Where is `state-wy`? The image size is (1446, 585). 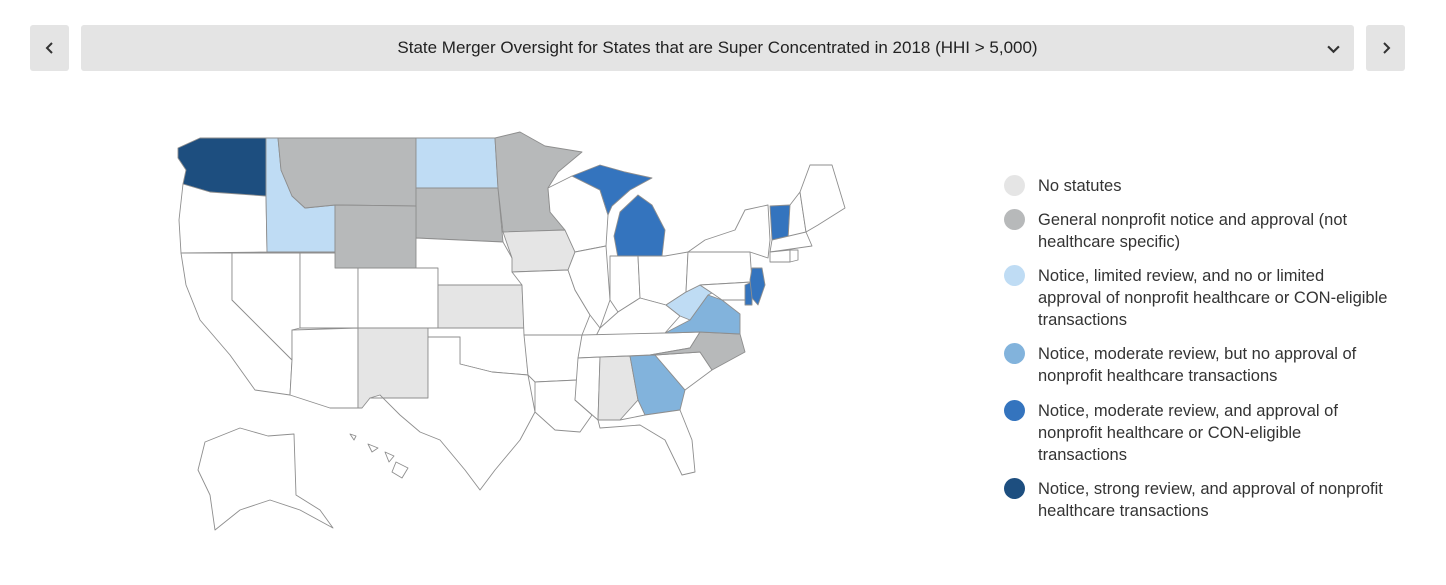
state-wy is located at coordinates (375, 236).